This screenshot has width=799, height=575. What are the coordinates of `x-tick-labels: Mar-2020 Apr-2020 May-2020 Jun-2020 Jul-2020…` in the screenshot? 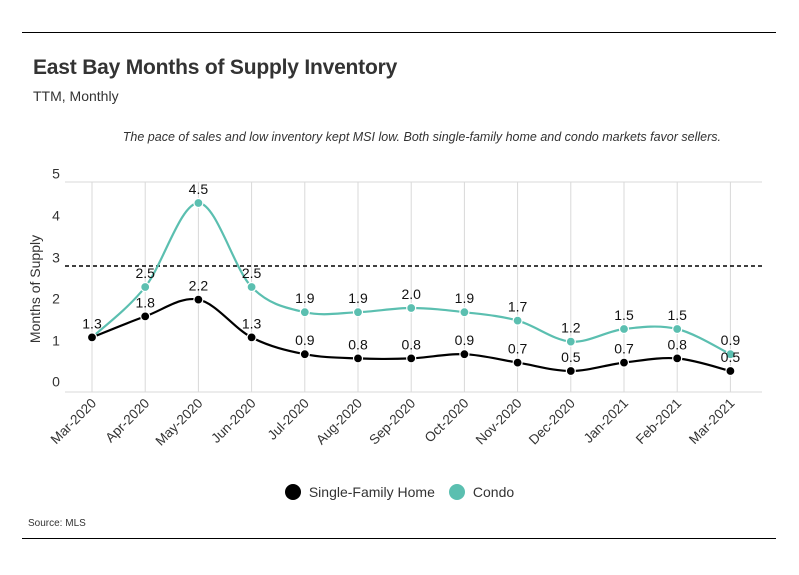 It's located at (393, 422).